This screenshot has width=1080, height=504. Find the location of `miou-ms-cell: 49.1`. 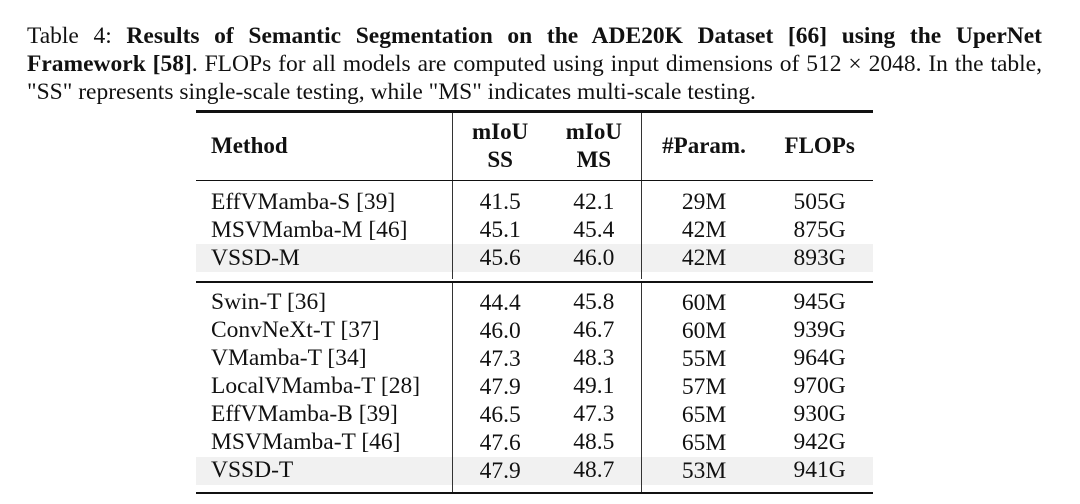

miou-ms-cell: 49.1 is located at coordinates (594, 386).